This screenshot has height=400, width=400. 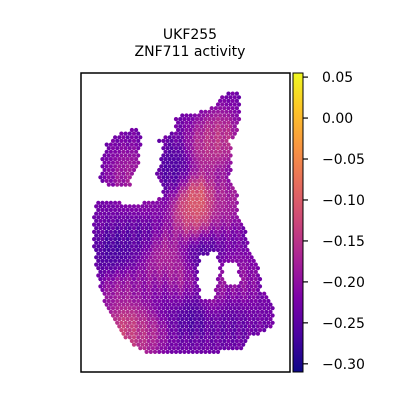 I want to click on colorbar-tick-label: −0.15, so click(x=343, y=242).